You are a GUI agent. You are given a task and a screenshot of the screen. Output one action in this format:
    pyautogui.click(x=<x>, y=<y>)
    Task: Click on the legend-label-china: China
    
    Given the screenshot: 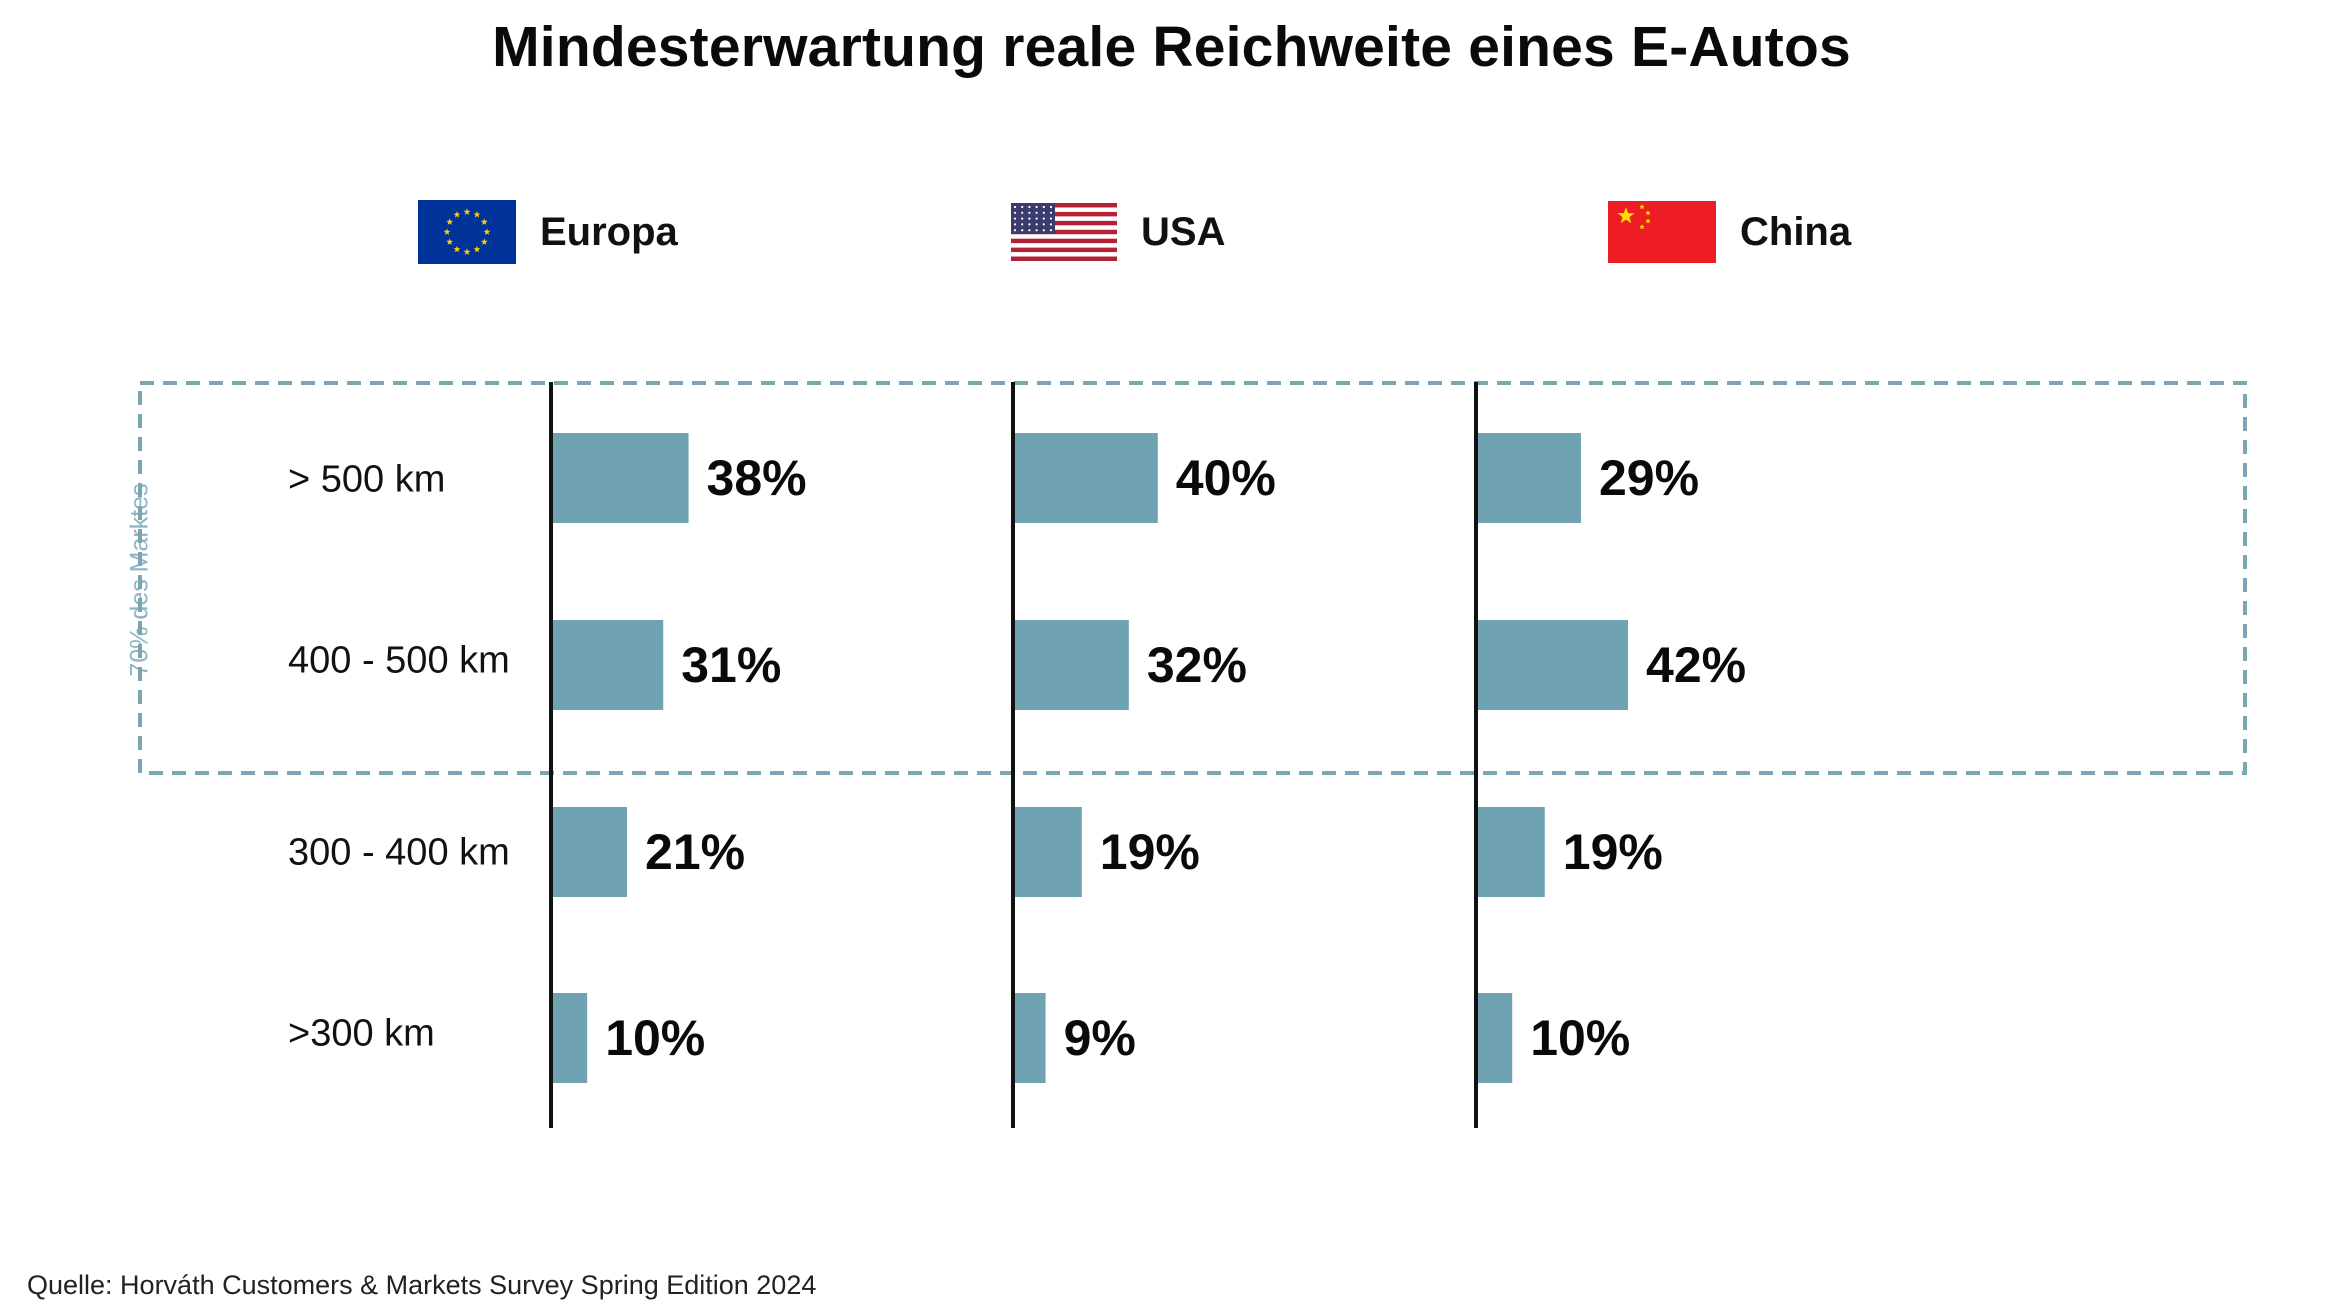 What is the action you would take?
    pyautogui.click(x=1796, y=231)
    